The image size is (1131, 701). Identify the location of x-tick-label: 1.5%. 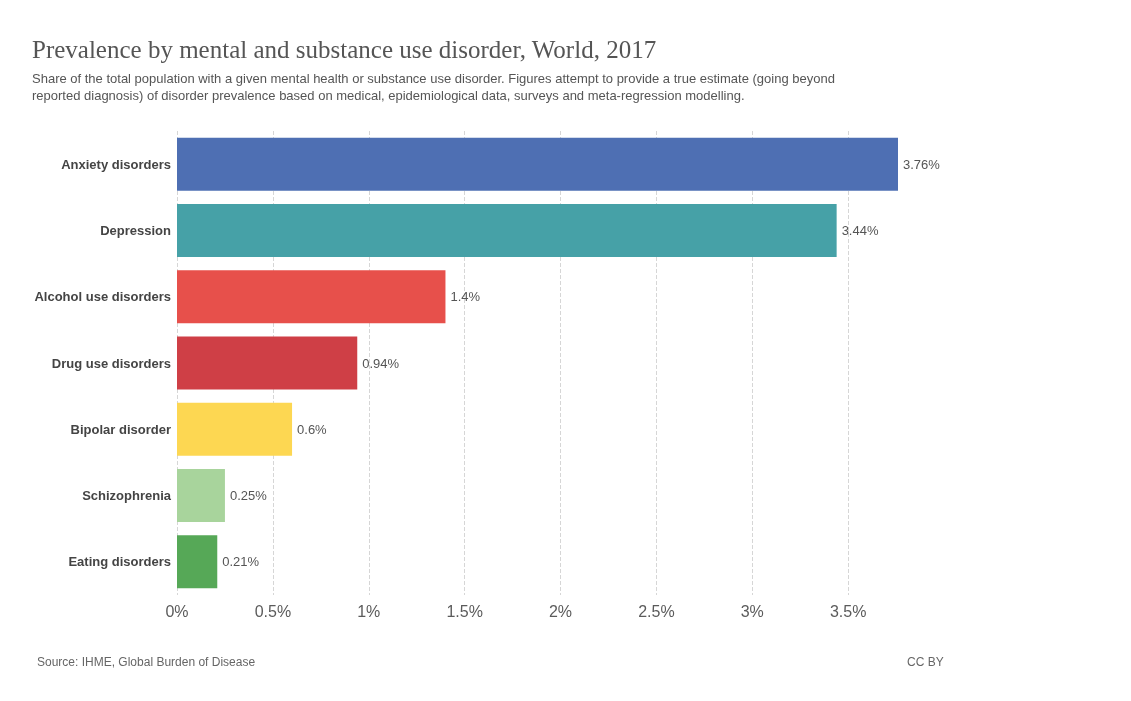
(464, 611).